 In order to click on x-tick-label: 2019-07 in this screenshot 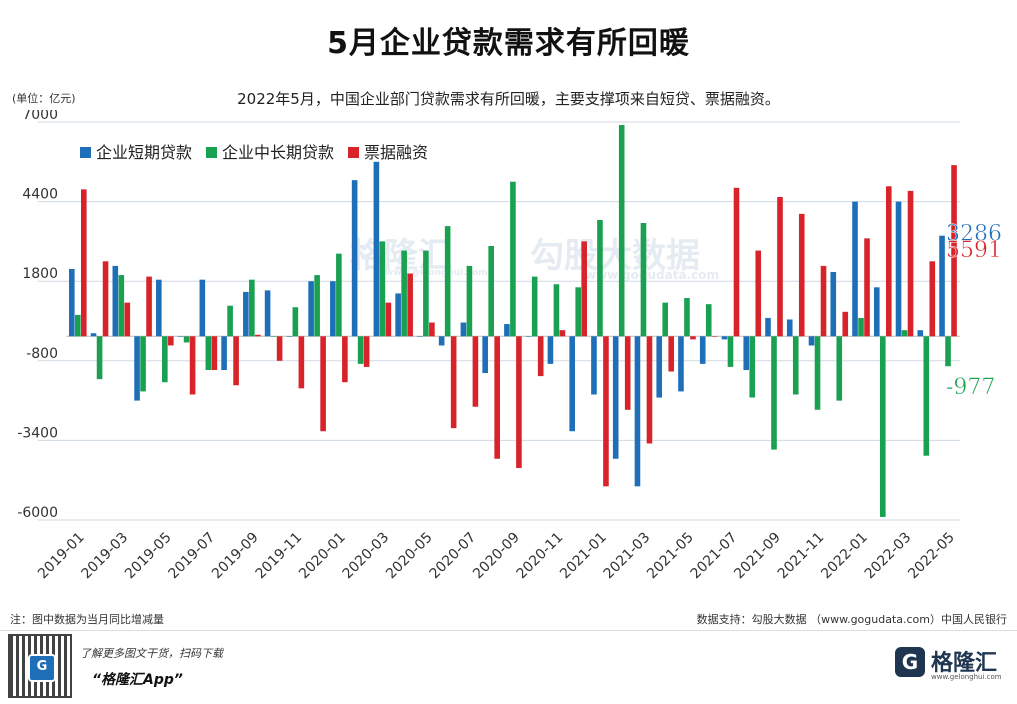, I will do `click(192, 556)`.